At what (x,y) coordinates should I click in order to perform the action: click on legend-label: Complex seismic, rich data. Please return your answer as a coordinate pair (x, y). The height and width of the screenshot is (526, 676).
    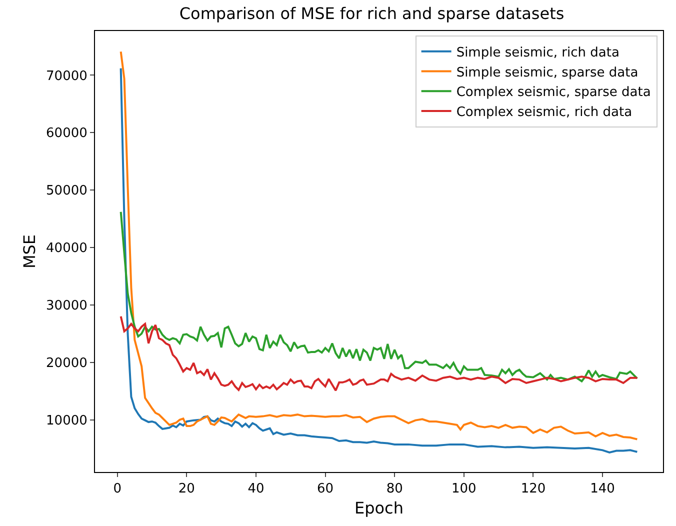
    Looking at the image, I should click on (544, 112).